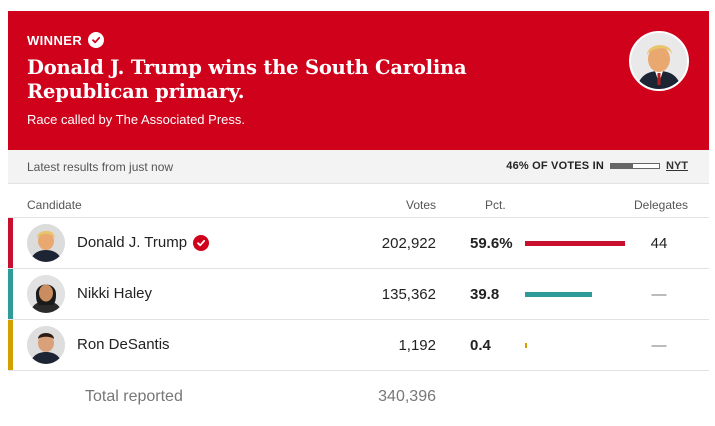 The height and width of the screenshot is (426, 715). What do you see at coordinates (491, 243) in the screenshot?
I see `vote-percent: 59.6%` at bounding box center [491, 243].